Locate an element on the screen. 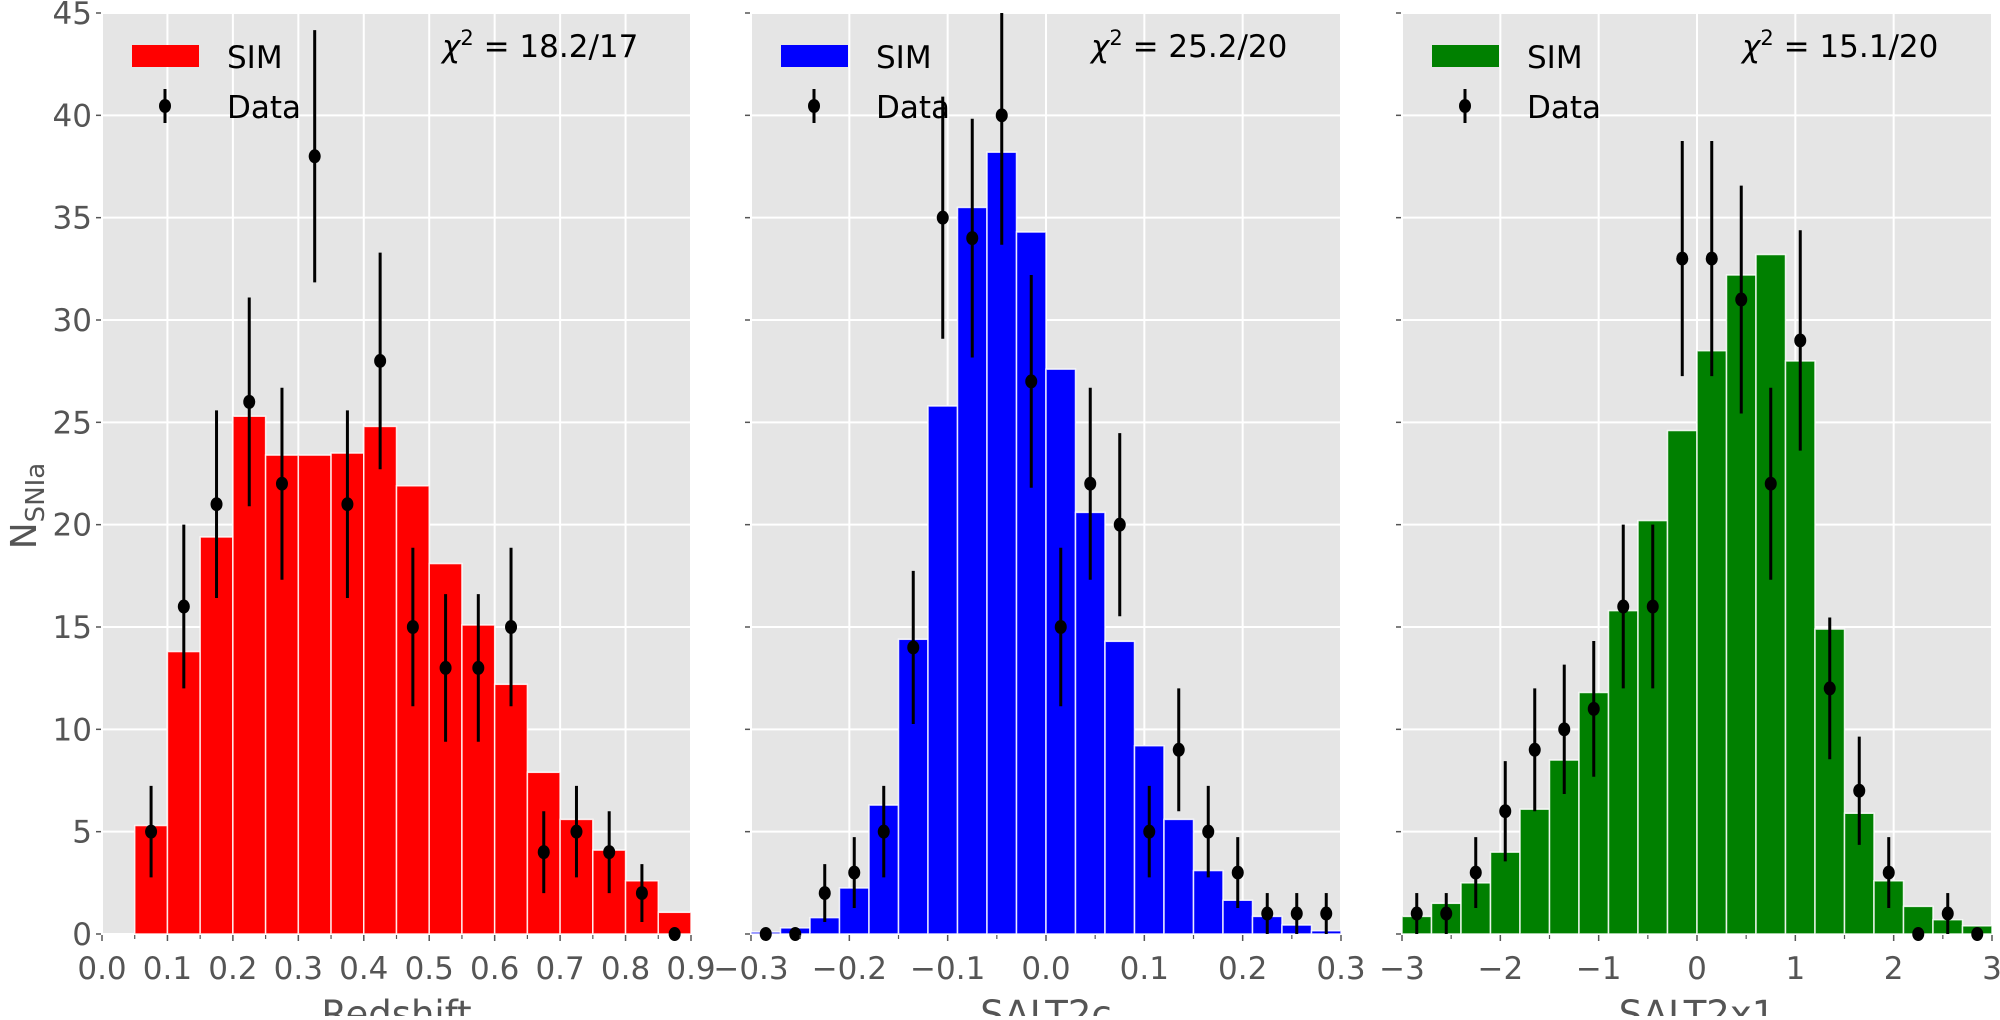 Image resolution: width=2000 pixels, height=1020 pixels. x-tick-label: 3 is located at coordinates (1991, 969).